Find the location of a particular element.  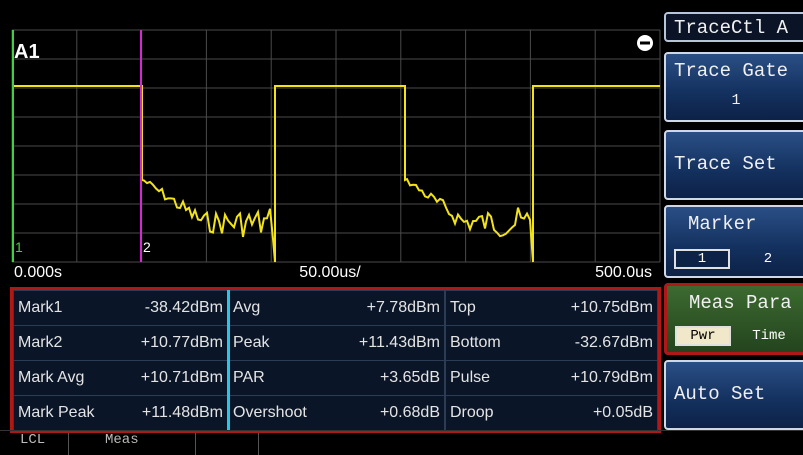

marker-label: 2 is located at coordinates (147, 247).